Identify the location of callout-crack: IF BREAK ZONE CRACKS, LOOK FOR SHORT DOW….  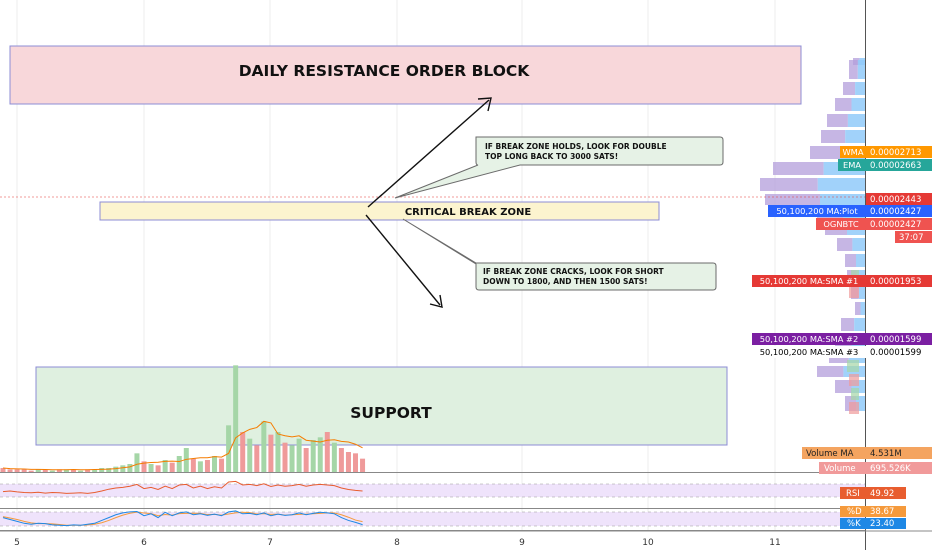
(559, 254).